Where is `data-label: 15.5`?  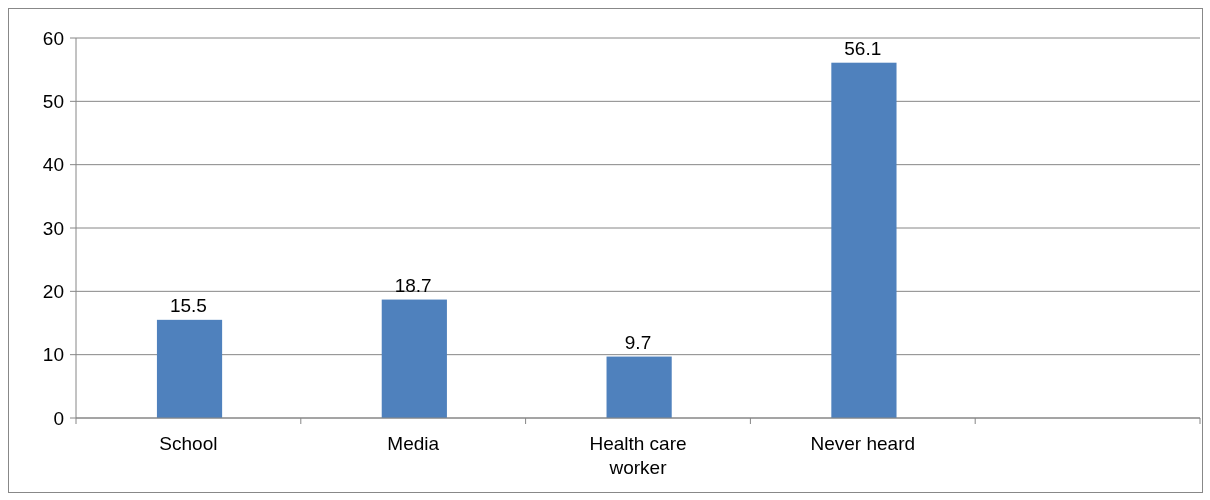 data-label: 15.5 is located at coordinates (188, 305).